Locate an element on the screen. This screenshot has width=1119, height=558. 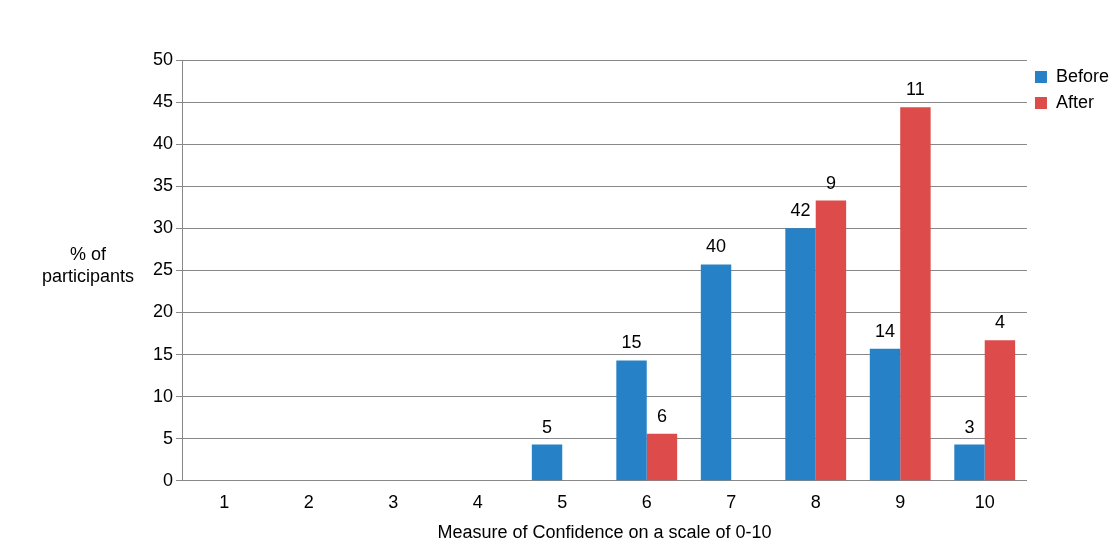
legend-label: After is located at coordinates (1074, 101).